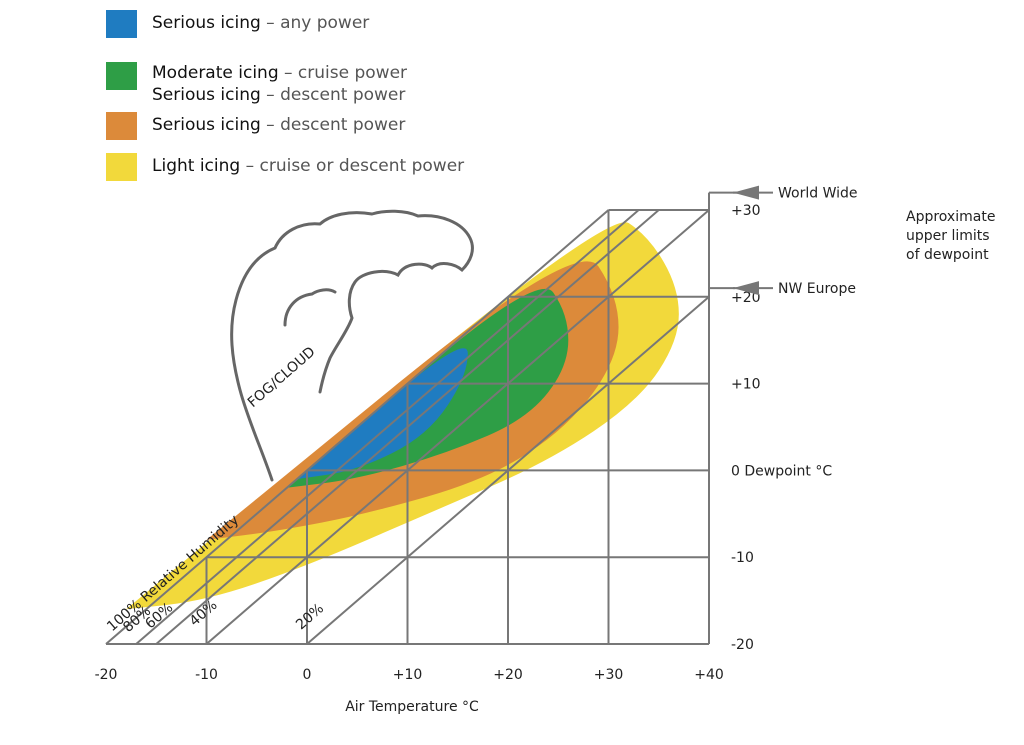 The image size is (1024, 745). I want to click on legend-item: Light icing – cruise or descent power, so click(260, 175).